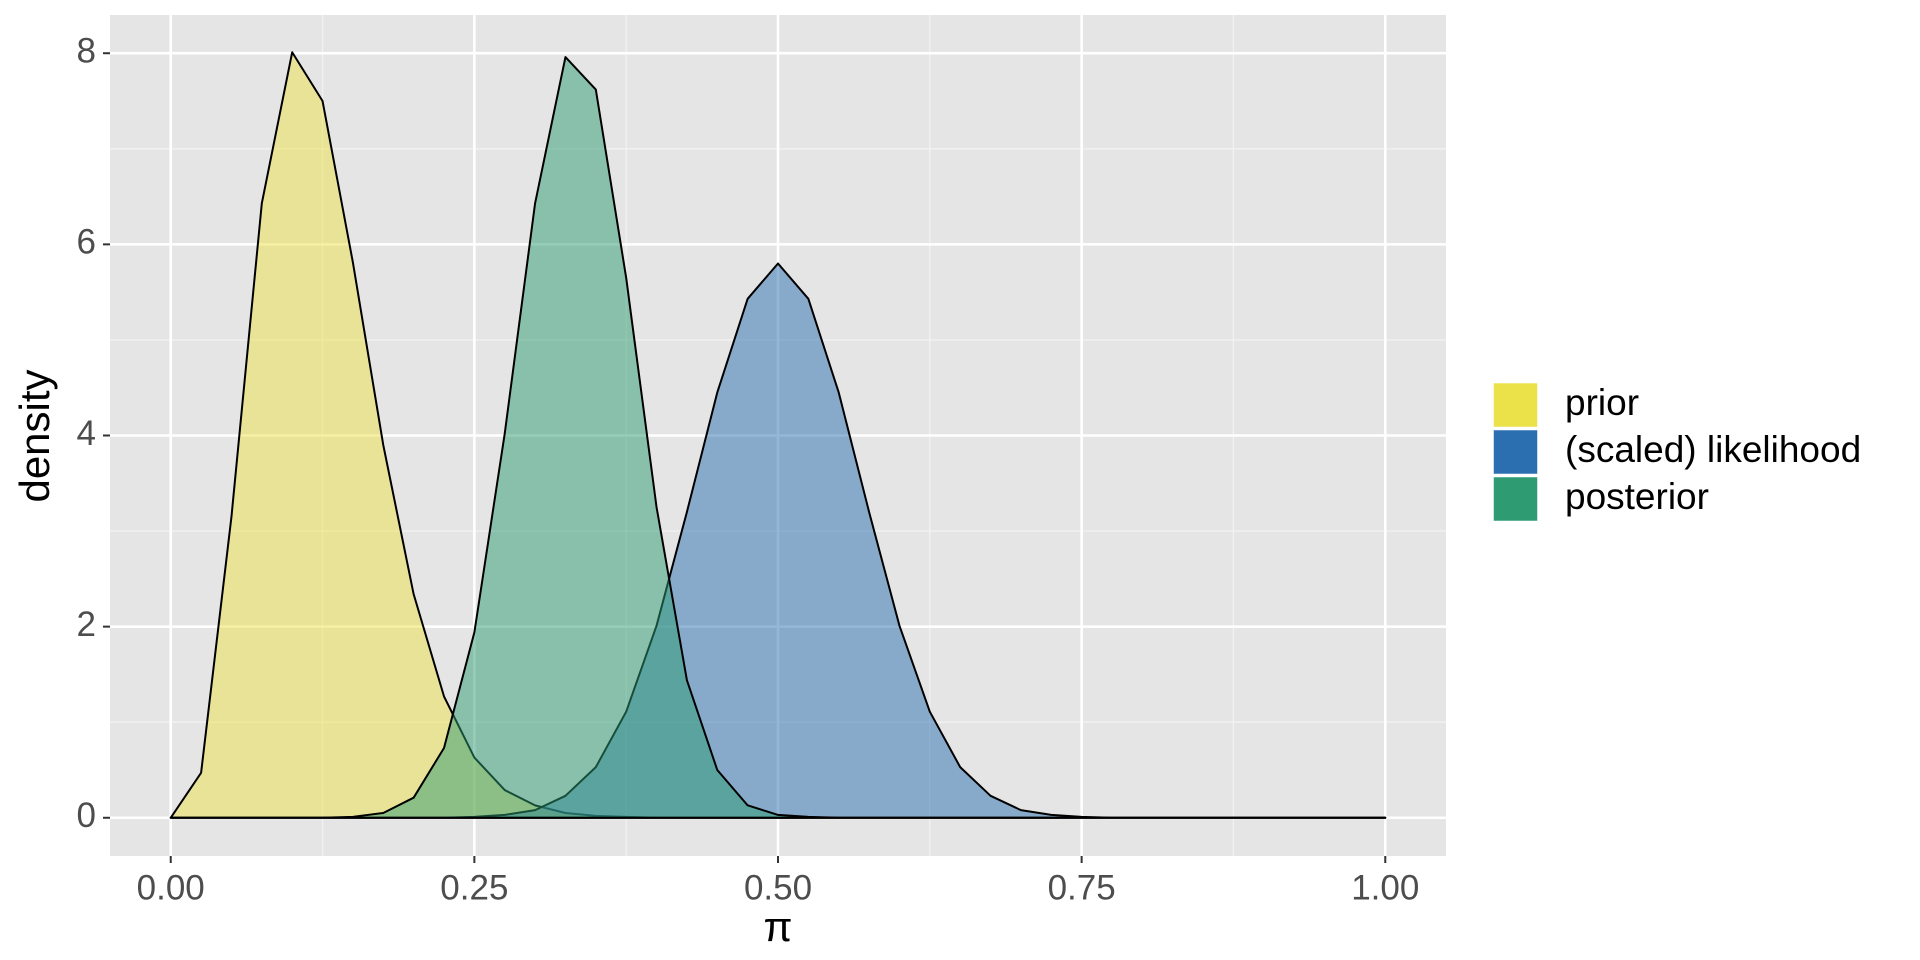  Describe the element at coordinates (1602, 402) in the screenshot. I see `legend-label: prior` at that location.